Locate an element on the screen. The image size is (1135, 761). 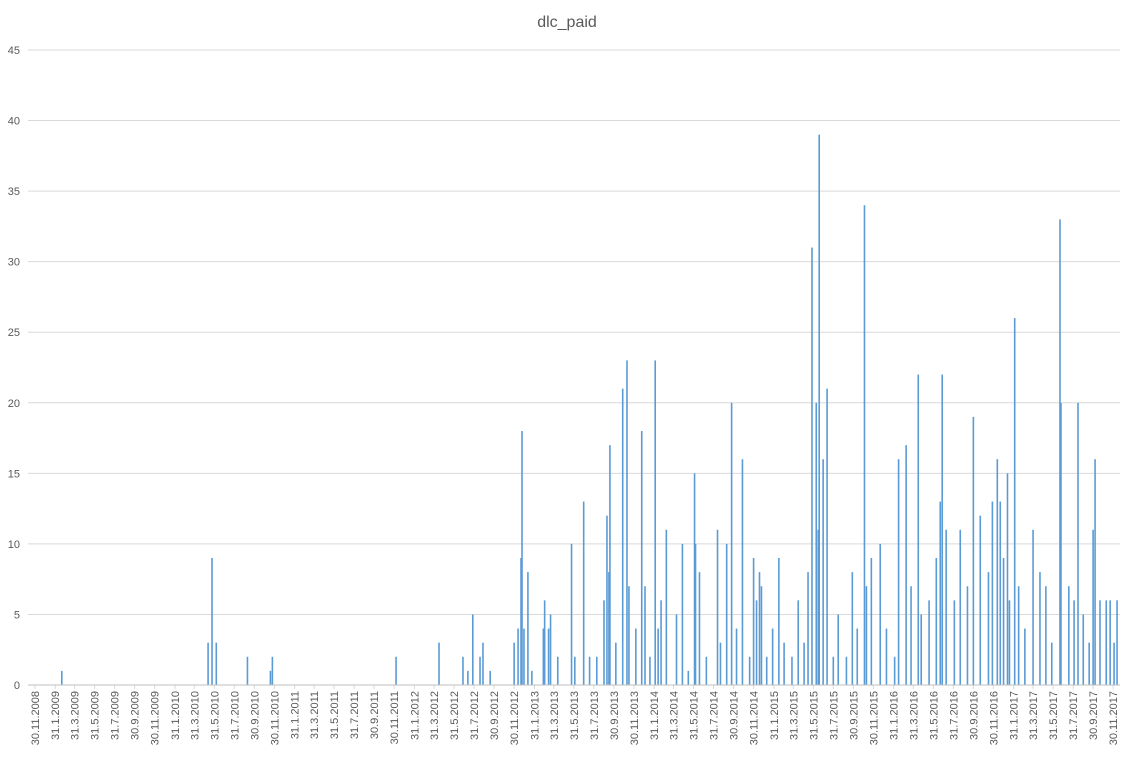
x-tick-label: 30.11.2012 is located at coordinates (515, 718).